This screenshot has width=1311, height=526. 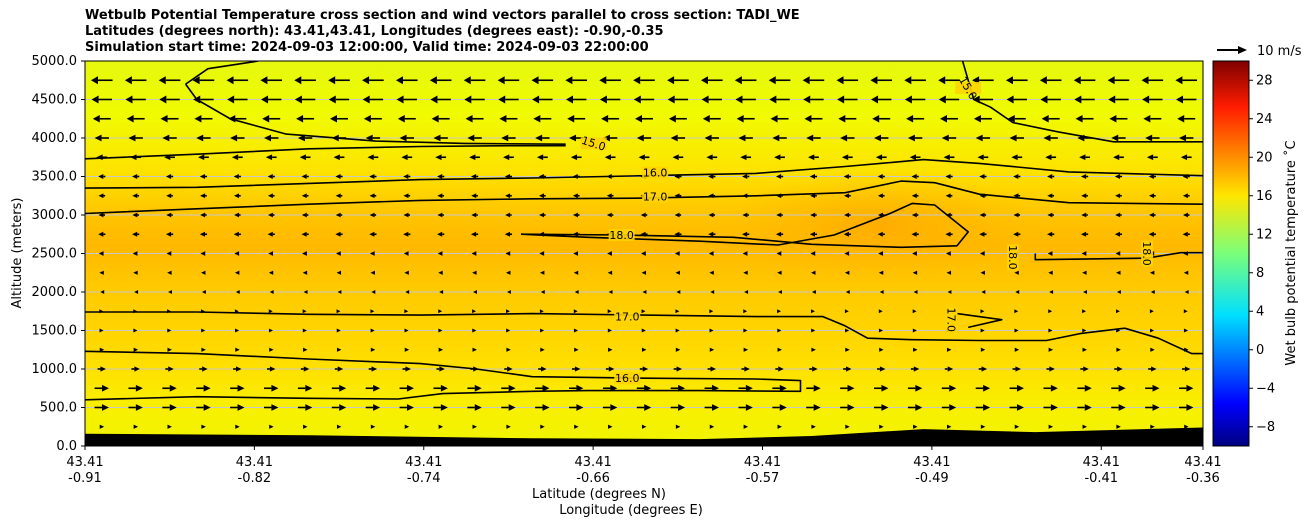 What do you see at coordinates (1101, 478) in the screenshot?
I see `x-tick-lon-6: -0.41` at bounding box center [1101, 478].